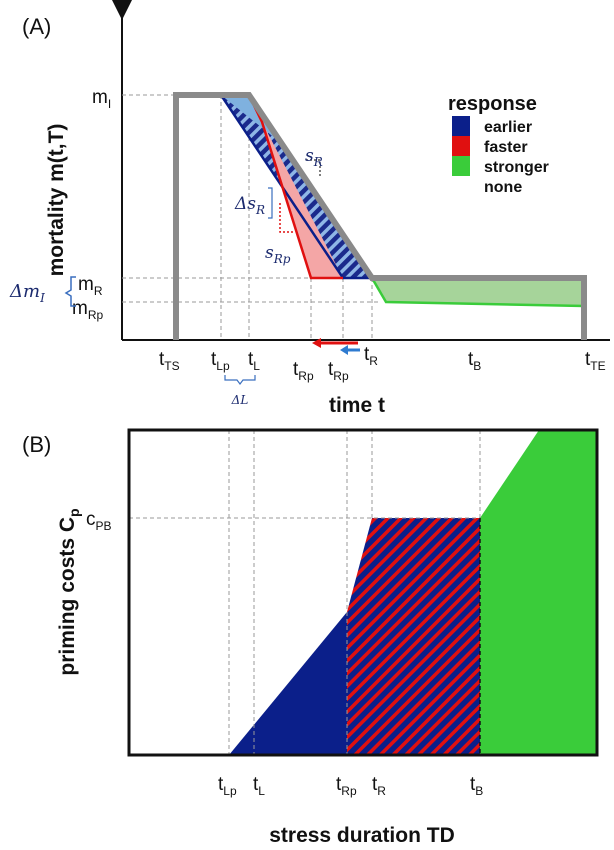 Image resolution: width=614 pixels, height=850 pixels. I want to click on faster-area, so click(302, 200).